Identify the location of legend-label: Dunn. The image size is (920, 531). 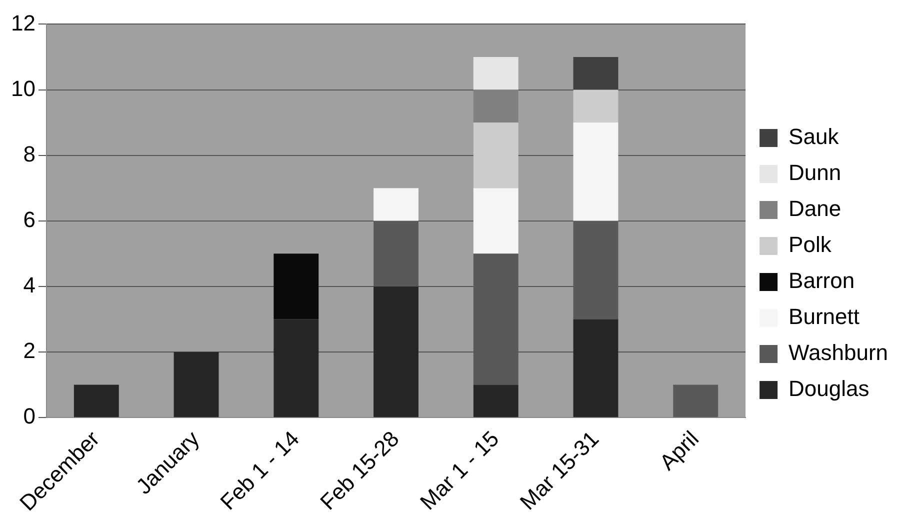
(815, 173).